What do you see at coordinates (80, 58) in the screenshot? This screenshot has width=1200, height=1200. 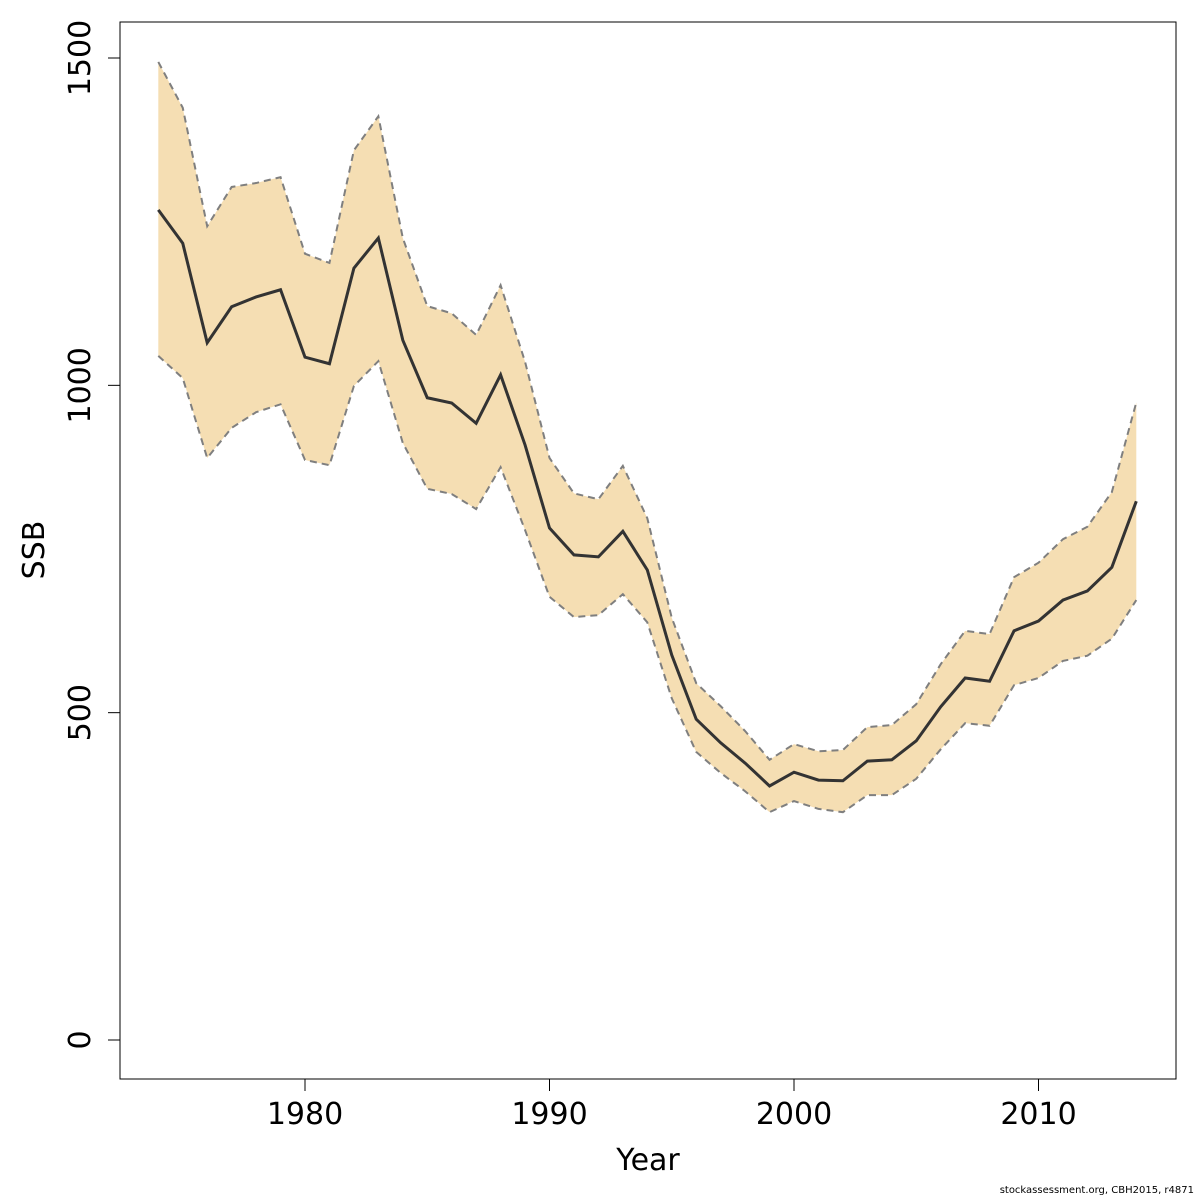 I see `y-tick-label: 1500` at bounding box center [80, 58].